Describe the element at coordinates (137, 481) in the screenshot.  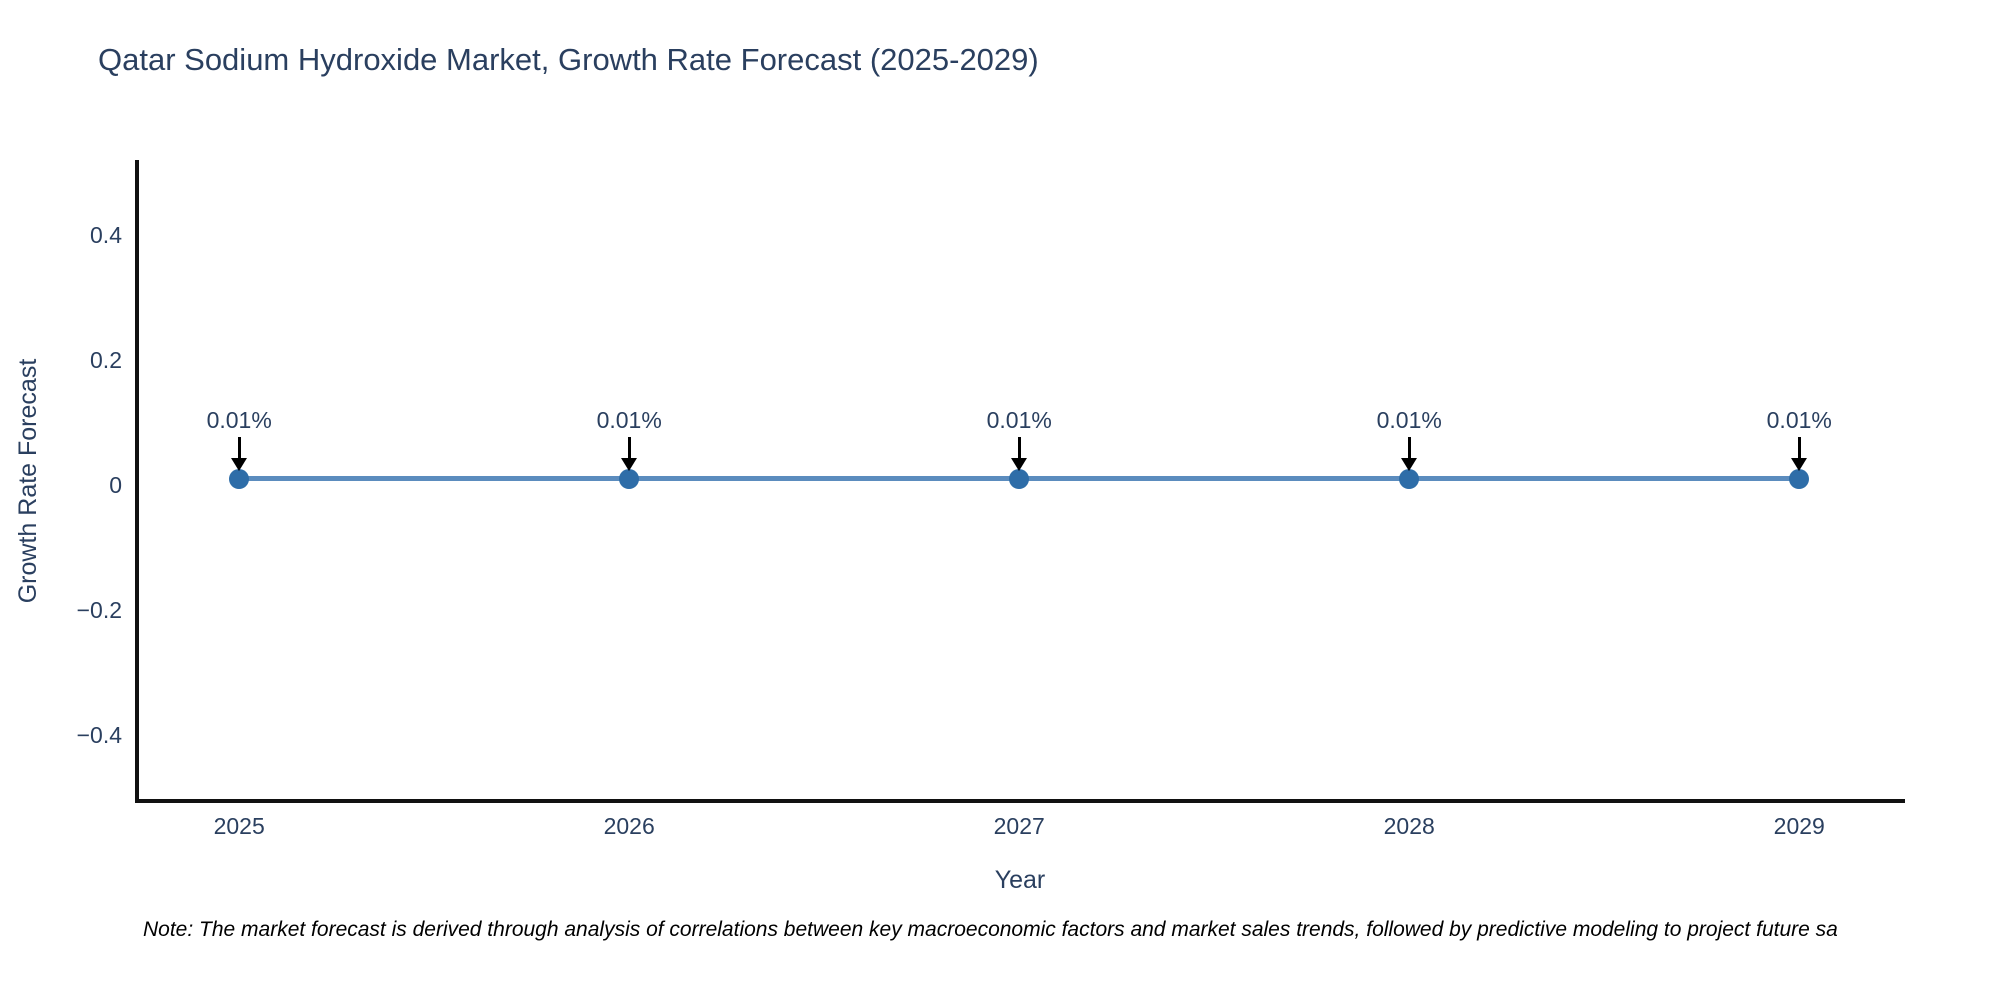
I see `y-axis-line` at that location.